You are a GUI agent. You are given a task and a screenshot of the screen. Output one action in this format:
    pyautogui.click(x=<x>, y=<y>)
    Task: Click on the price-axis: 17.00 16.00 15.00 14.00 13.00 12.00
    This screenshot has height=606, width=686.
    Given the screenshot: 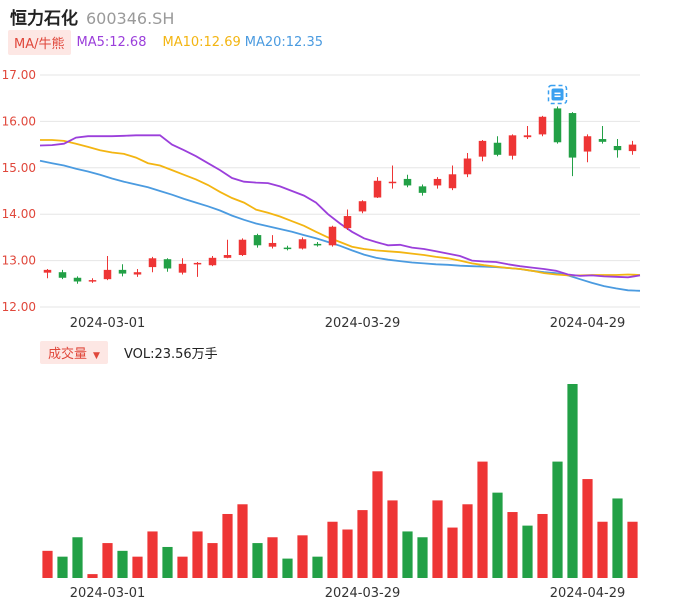 What is the action you would take?
    pyautogui.click(x=19, y=191)
    